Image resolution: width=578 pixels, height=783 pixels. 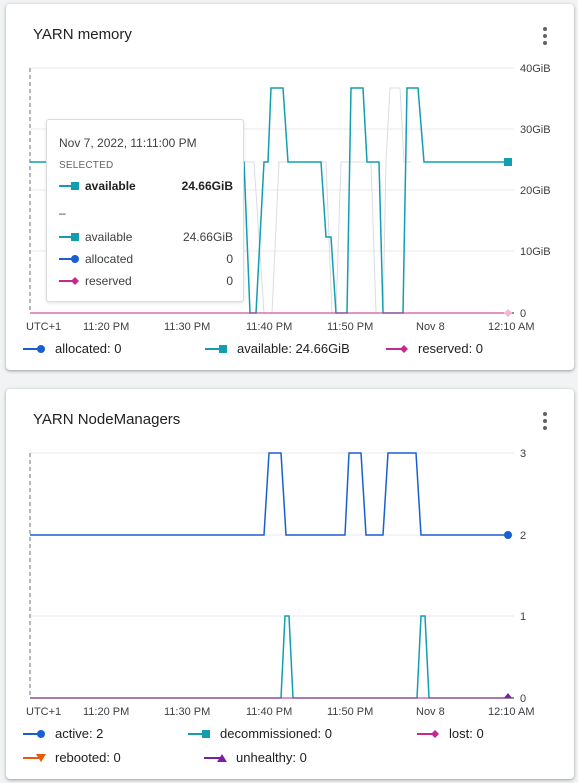 I want to click on legend-item-available: available: 24.66GiB, so click(x=277, y=348).